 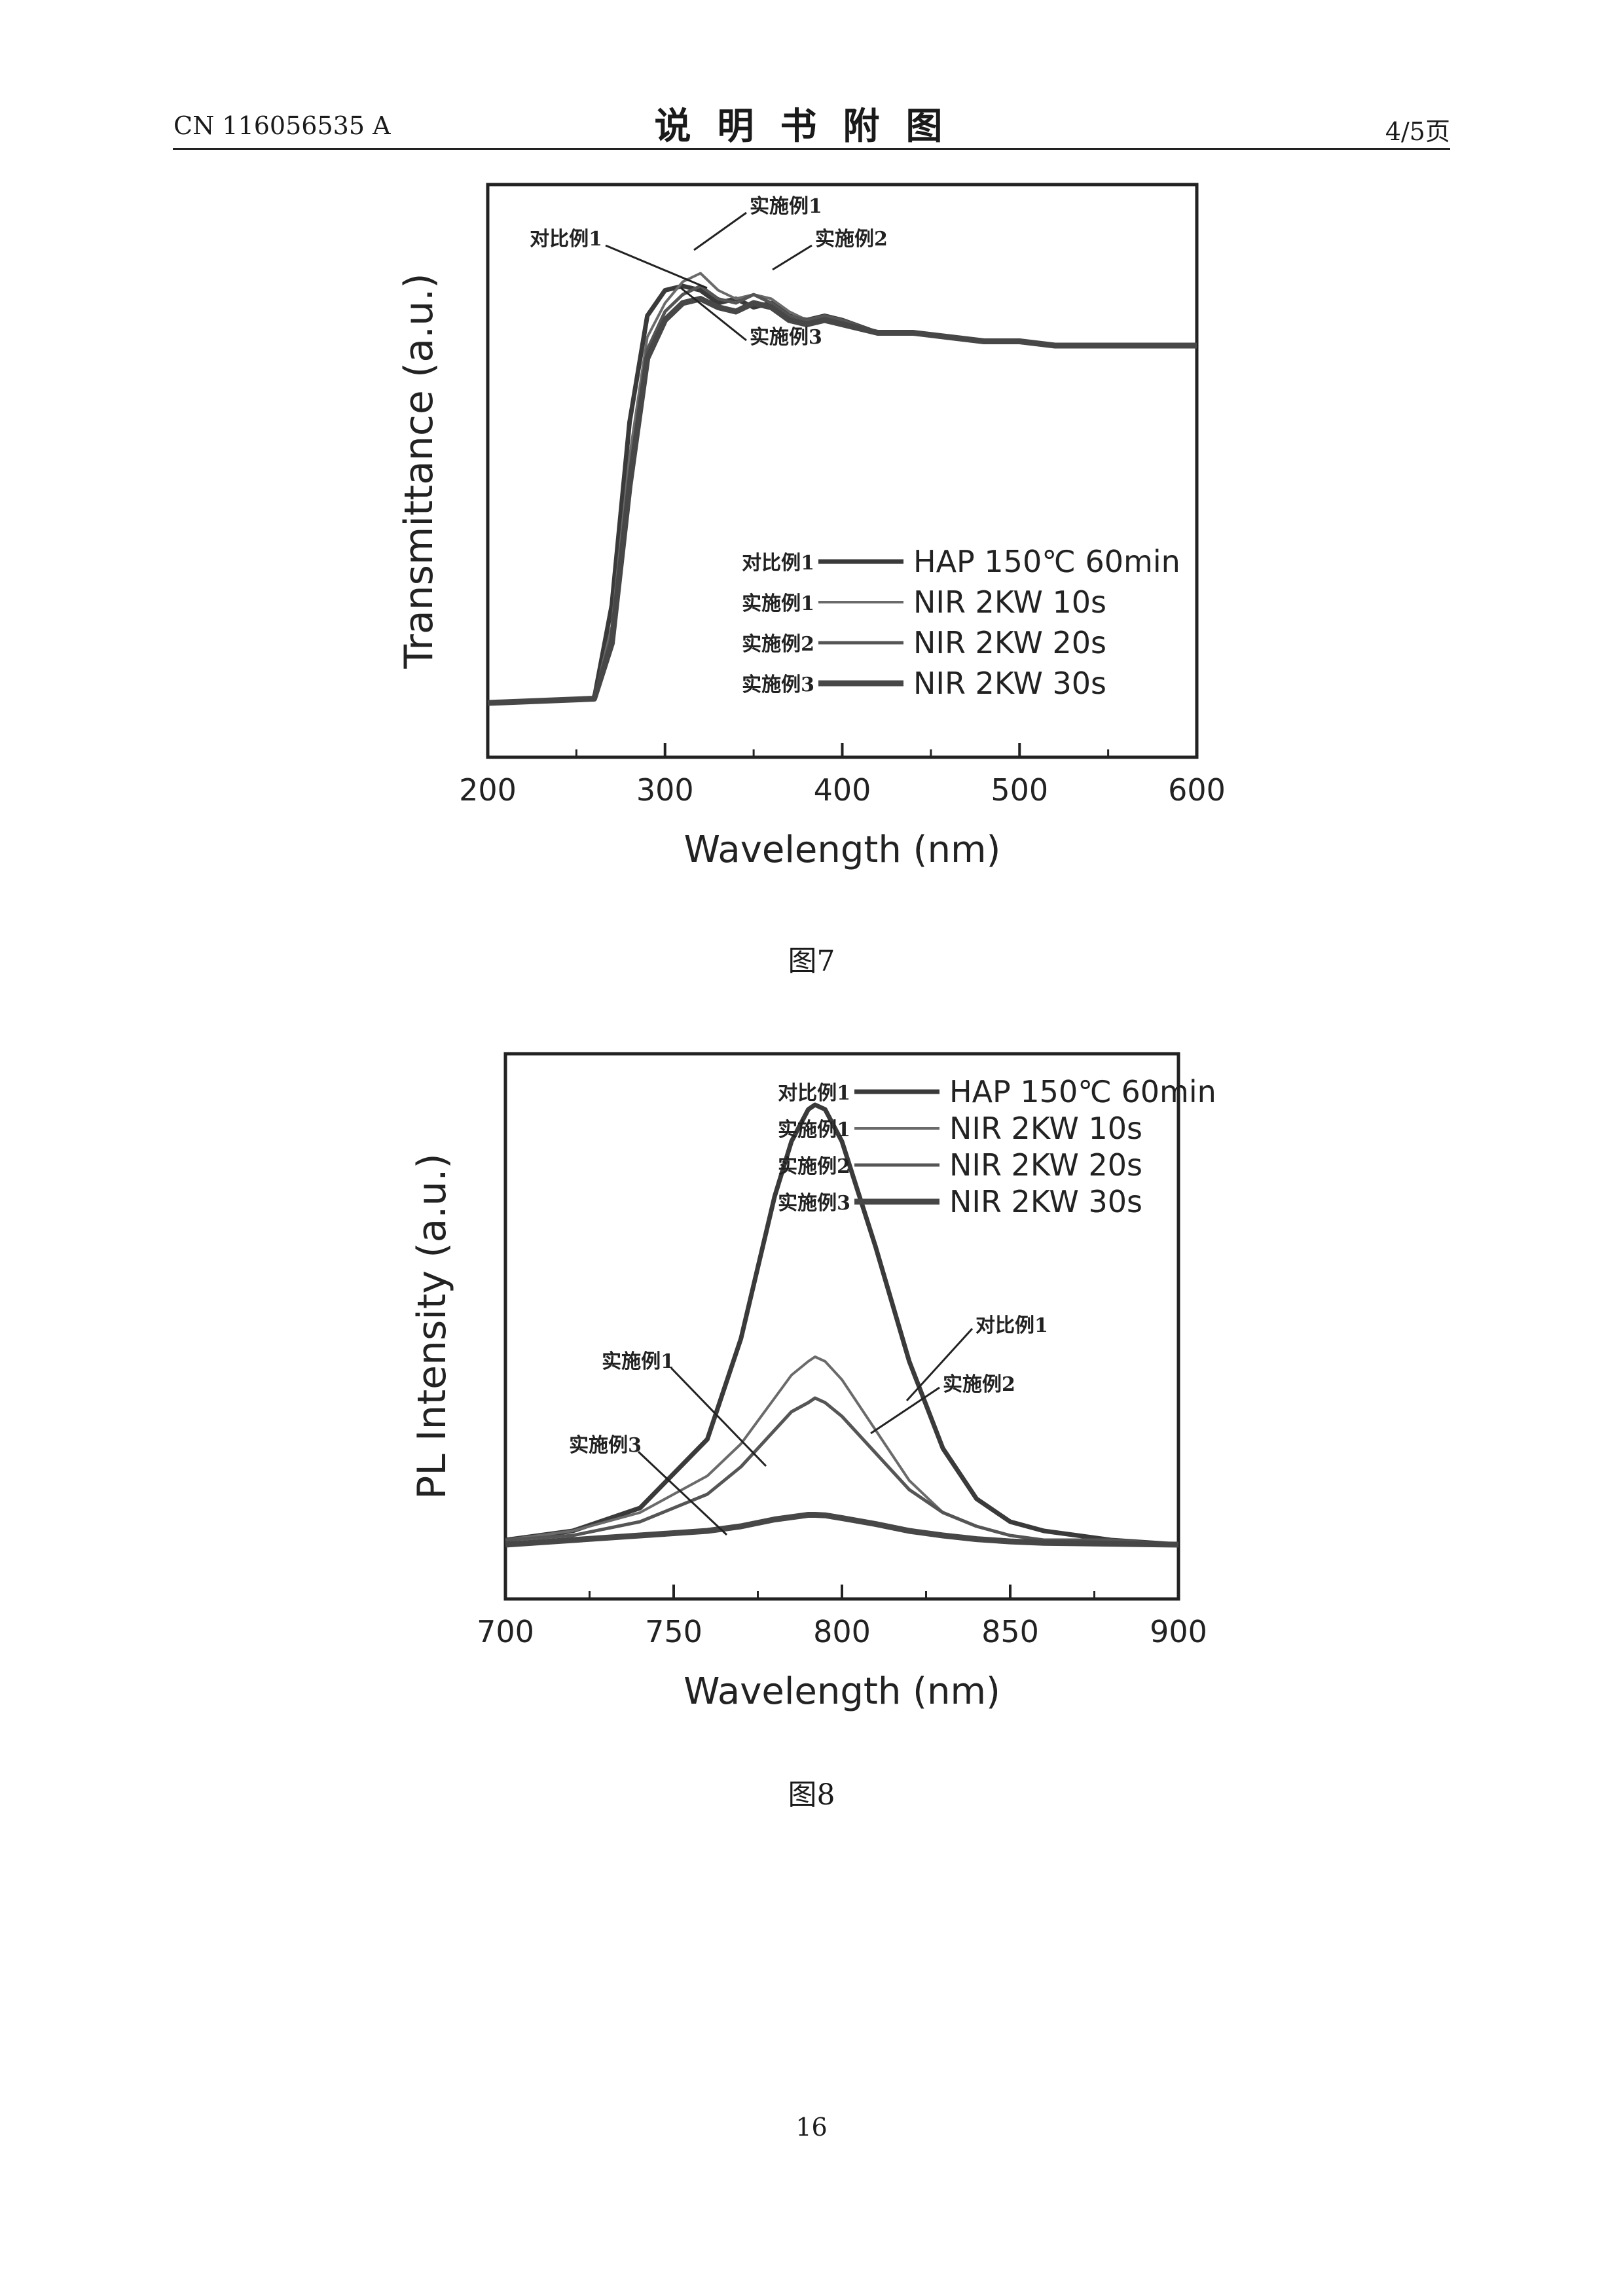 I want to click on x-tick-label: 500, so click(x=1019, y=790).